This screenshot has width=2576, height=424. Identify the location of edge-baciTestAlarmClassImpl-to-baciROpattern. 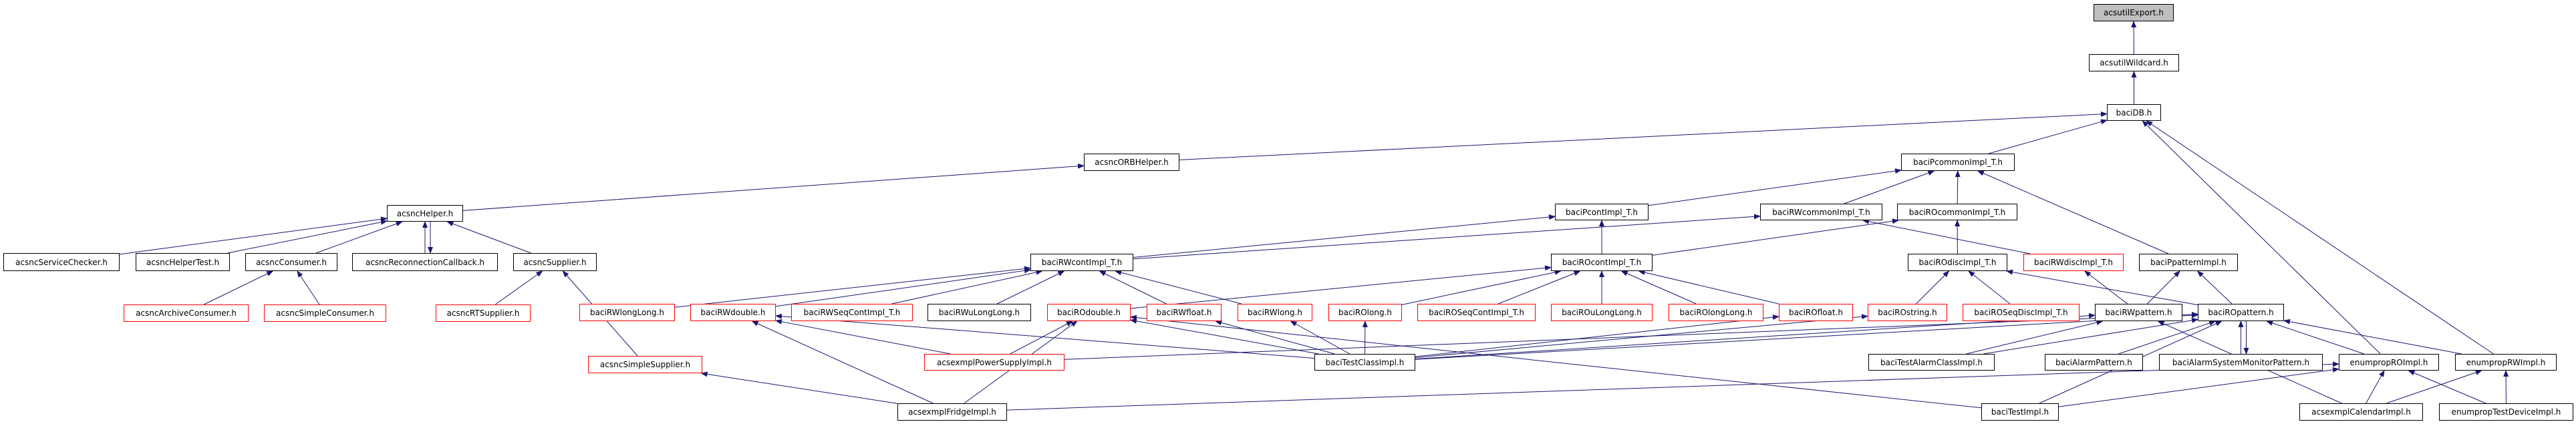
(2090, 336).